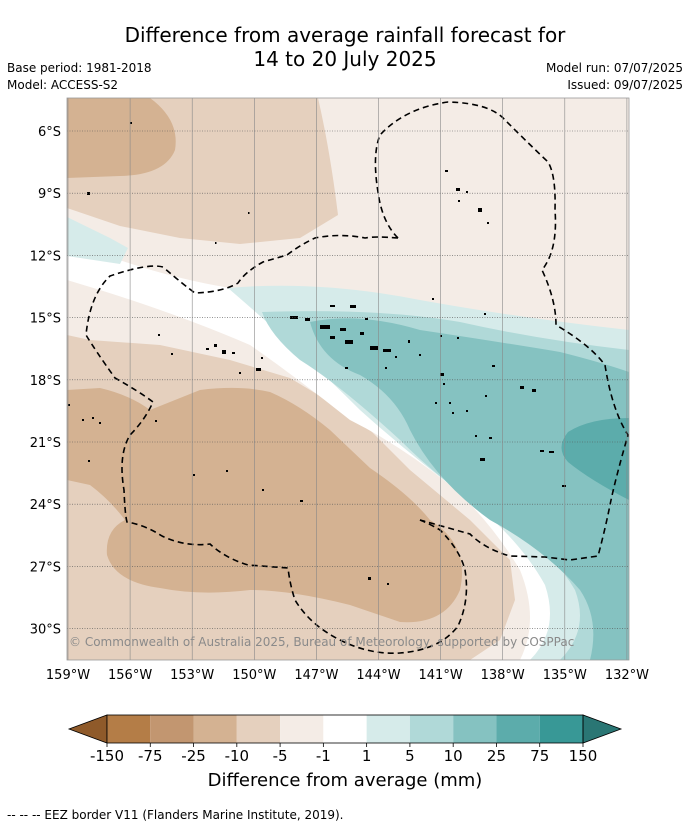 Image resolution: width=690 pixels, height=827 pixels. Describe the element at coordinates (150, 756) in the screenshot. I see `colorbar-tick-label: -75` at that location.